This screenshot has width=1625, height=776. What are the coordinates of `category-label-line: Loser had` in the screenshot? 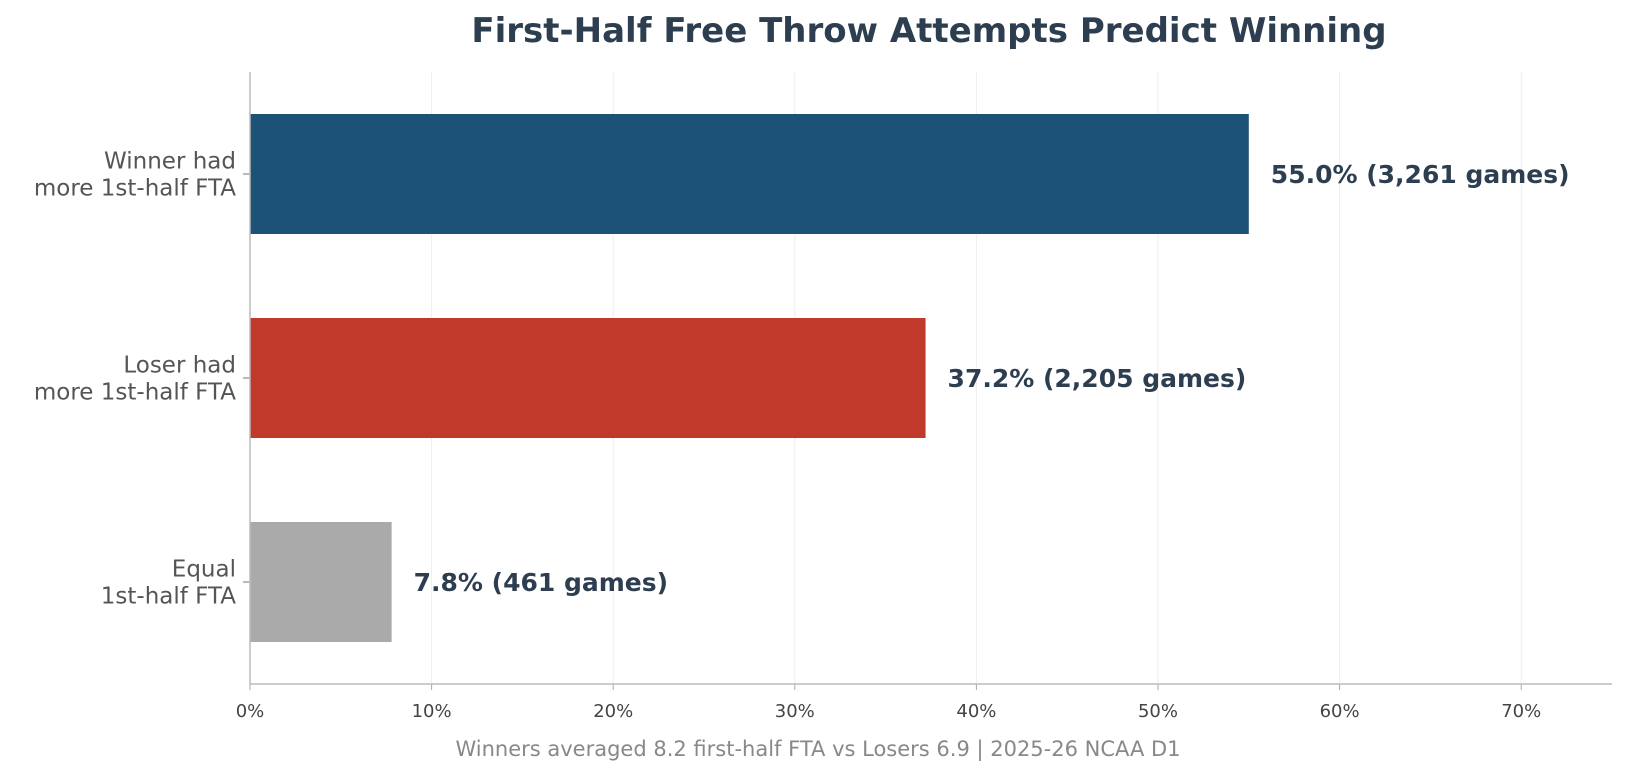 It's located at (179, 366).